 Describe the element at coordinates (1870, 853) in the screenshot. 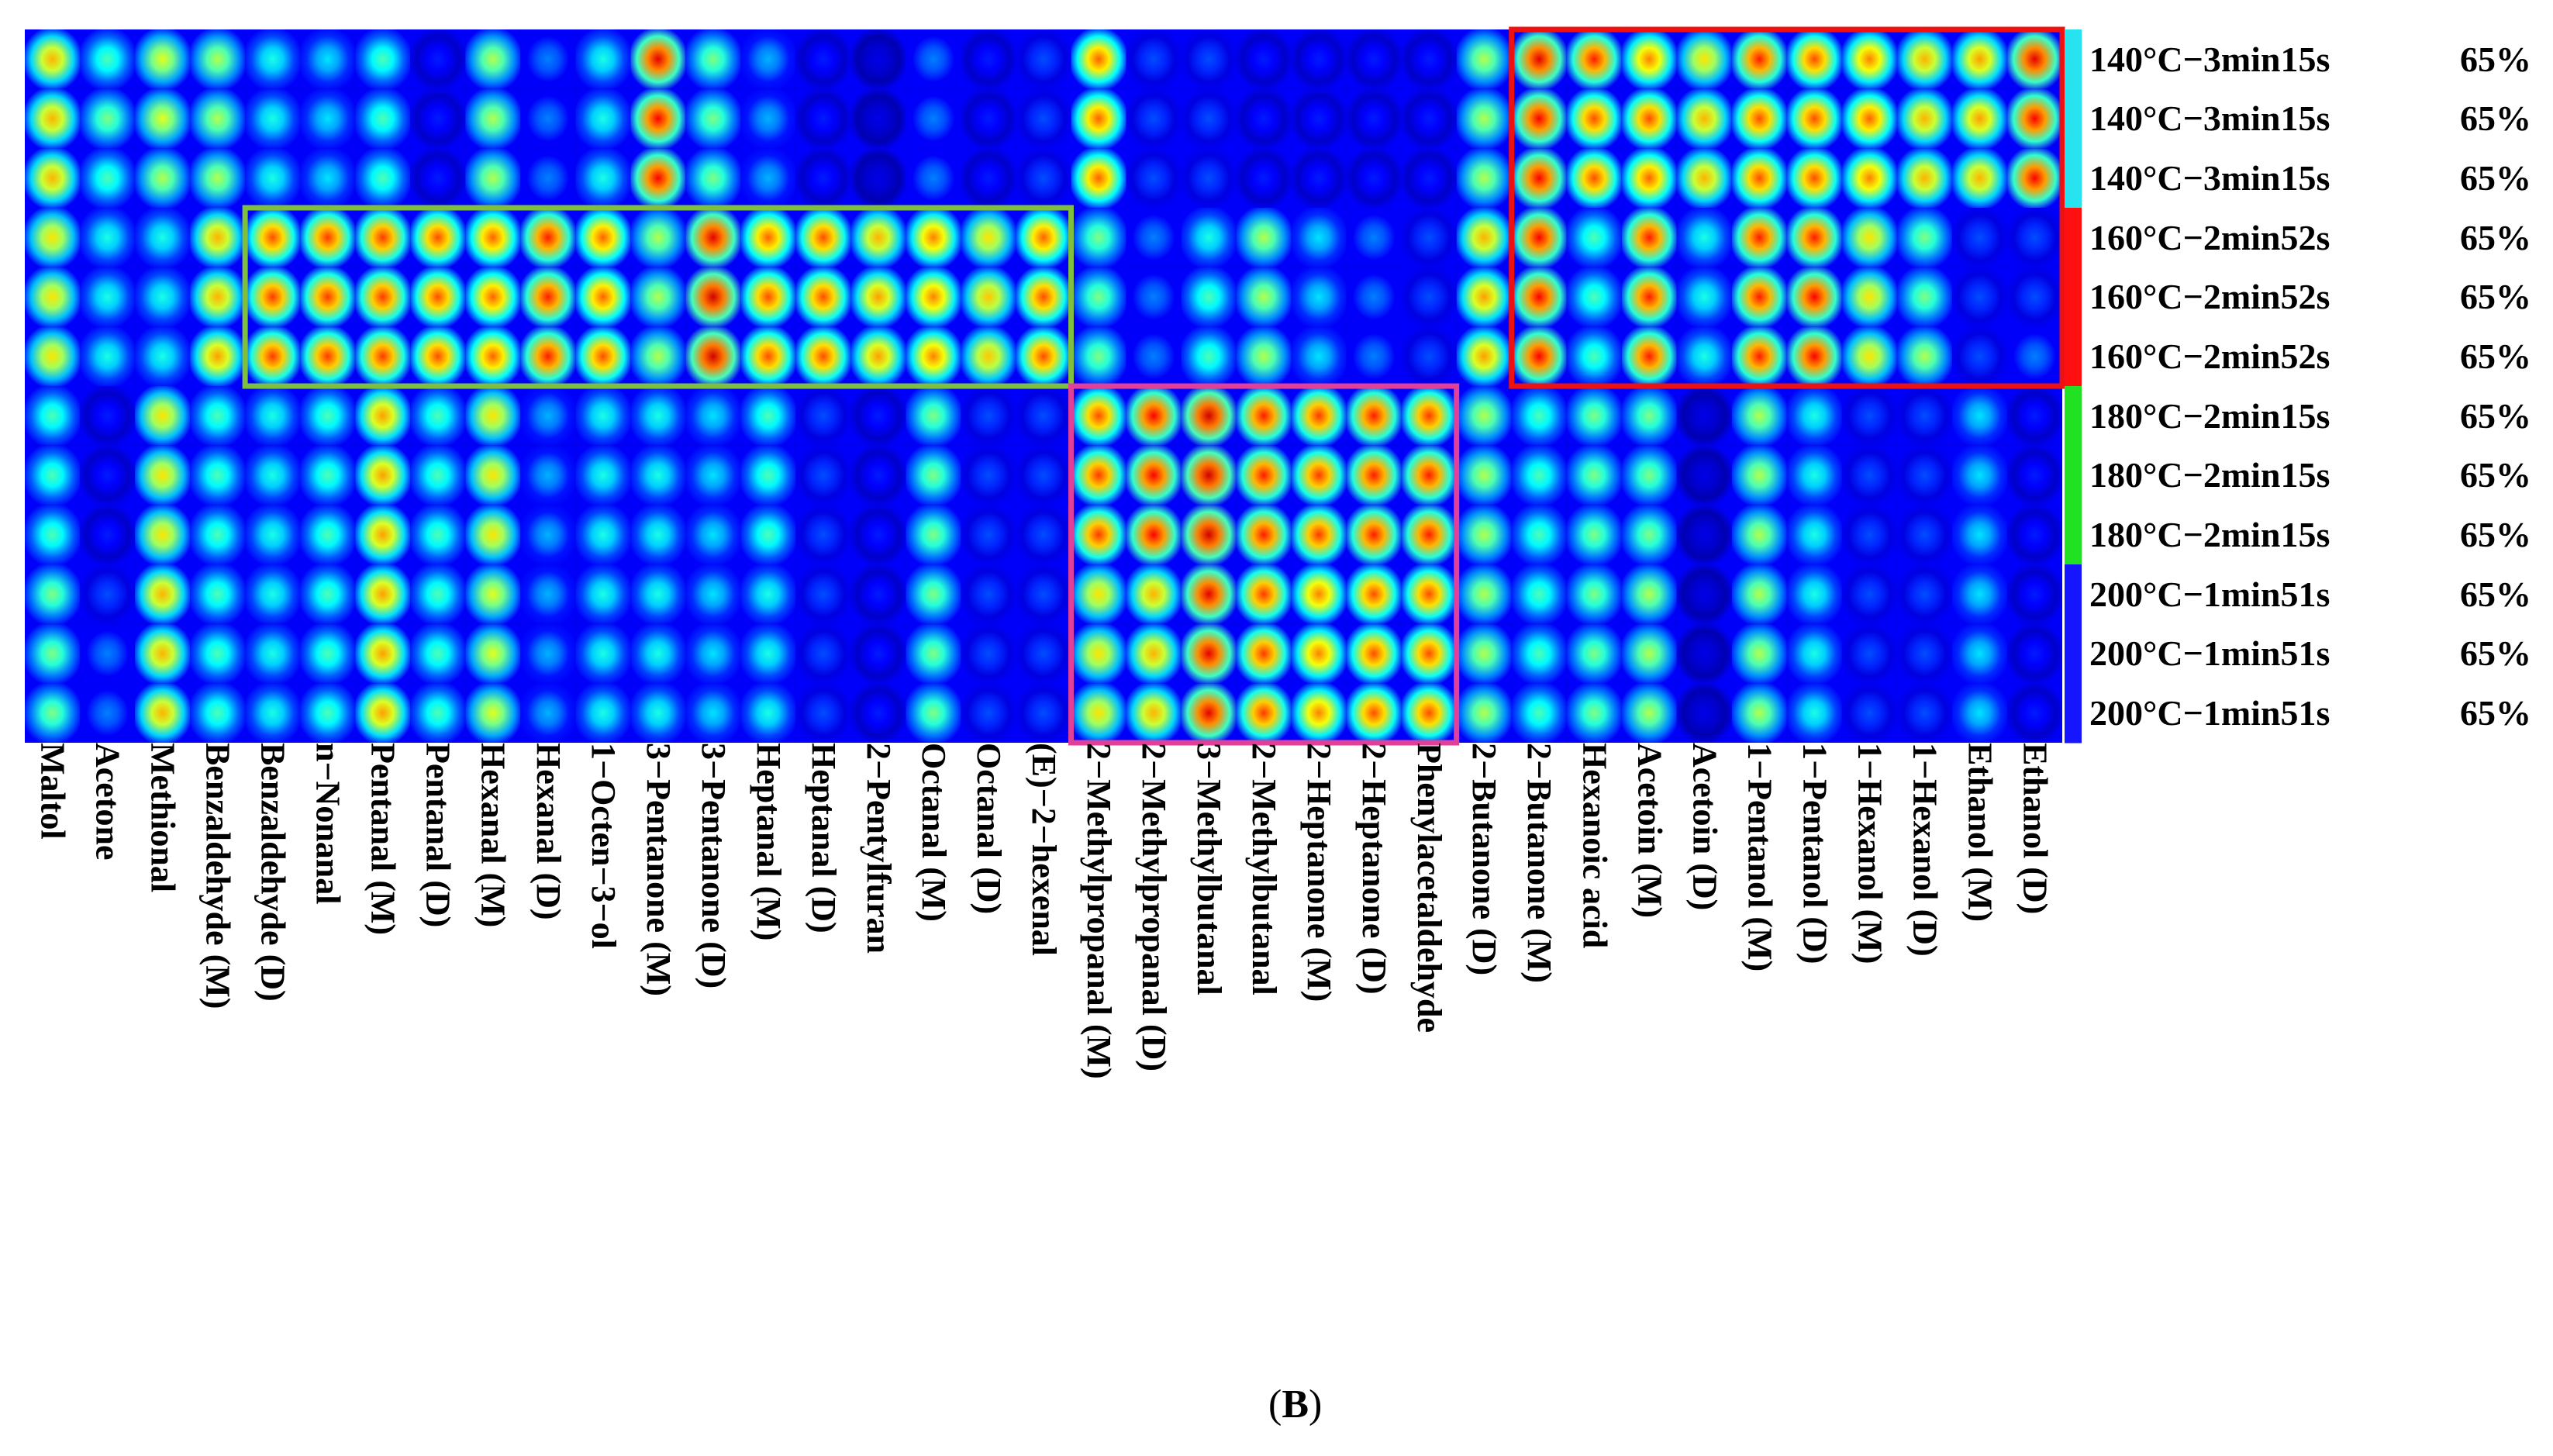

I see `column-label: 1−Hexanol (M)` at that location.